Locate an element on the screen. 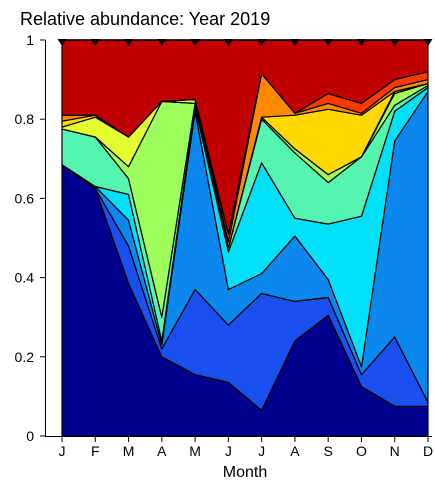  x-axis-title: Month is located at coordinates (245, 472).